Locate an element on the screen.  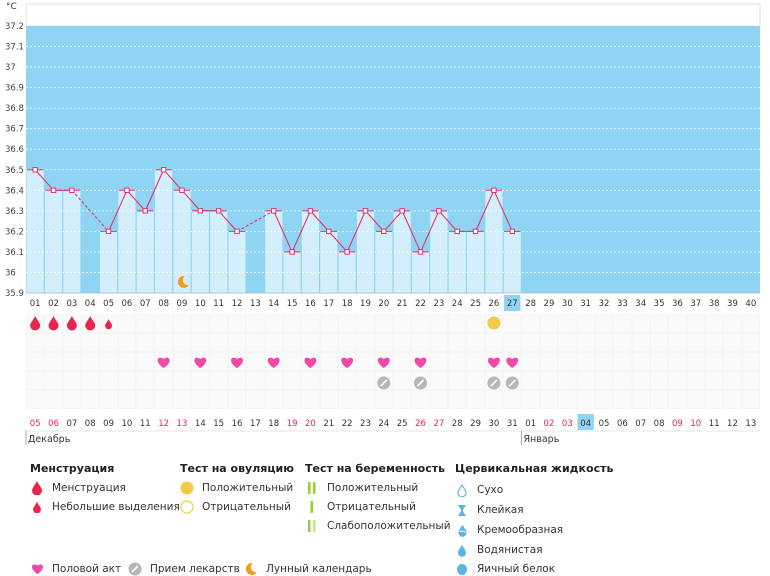
date-label: 06 is located at coordinates (622, 424).